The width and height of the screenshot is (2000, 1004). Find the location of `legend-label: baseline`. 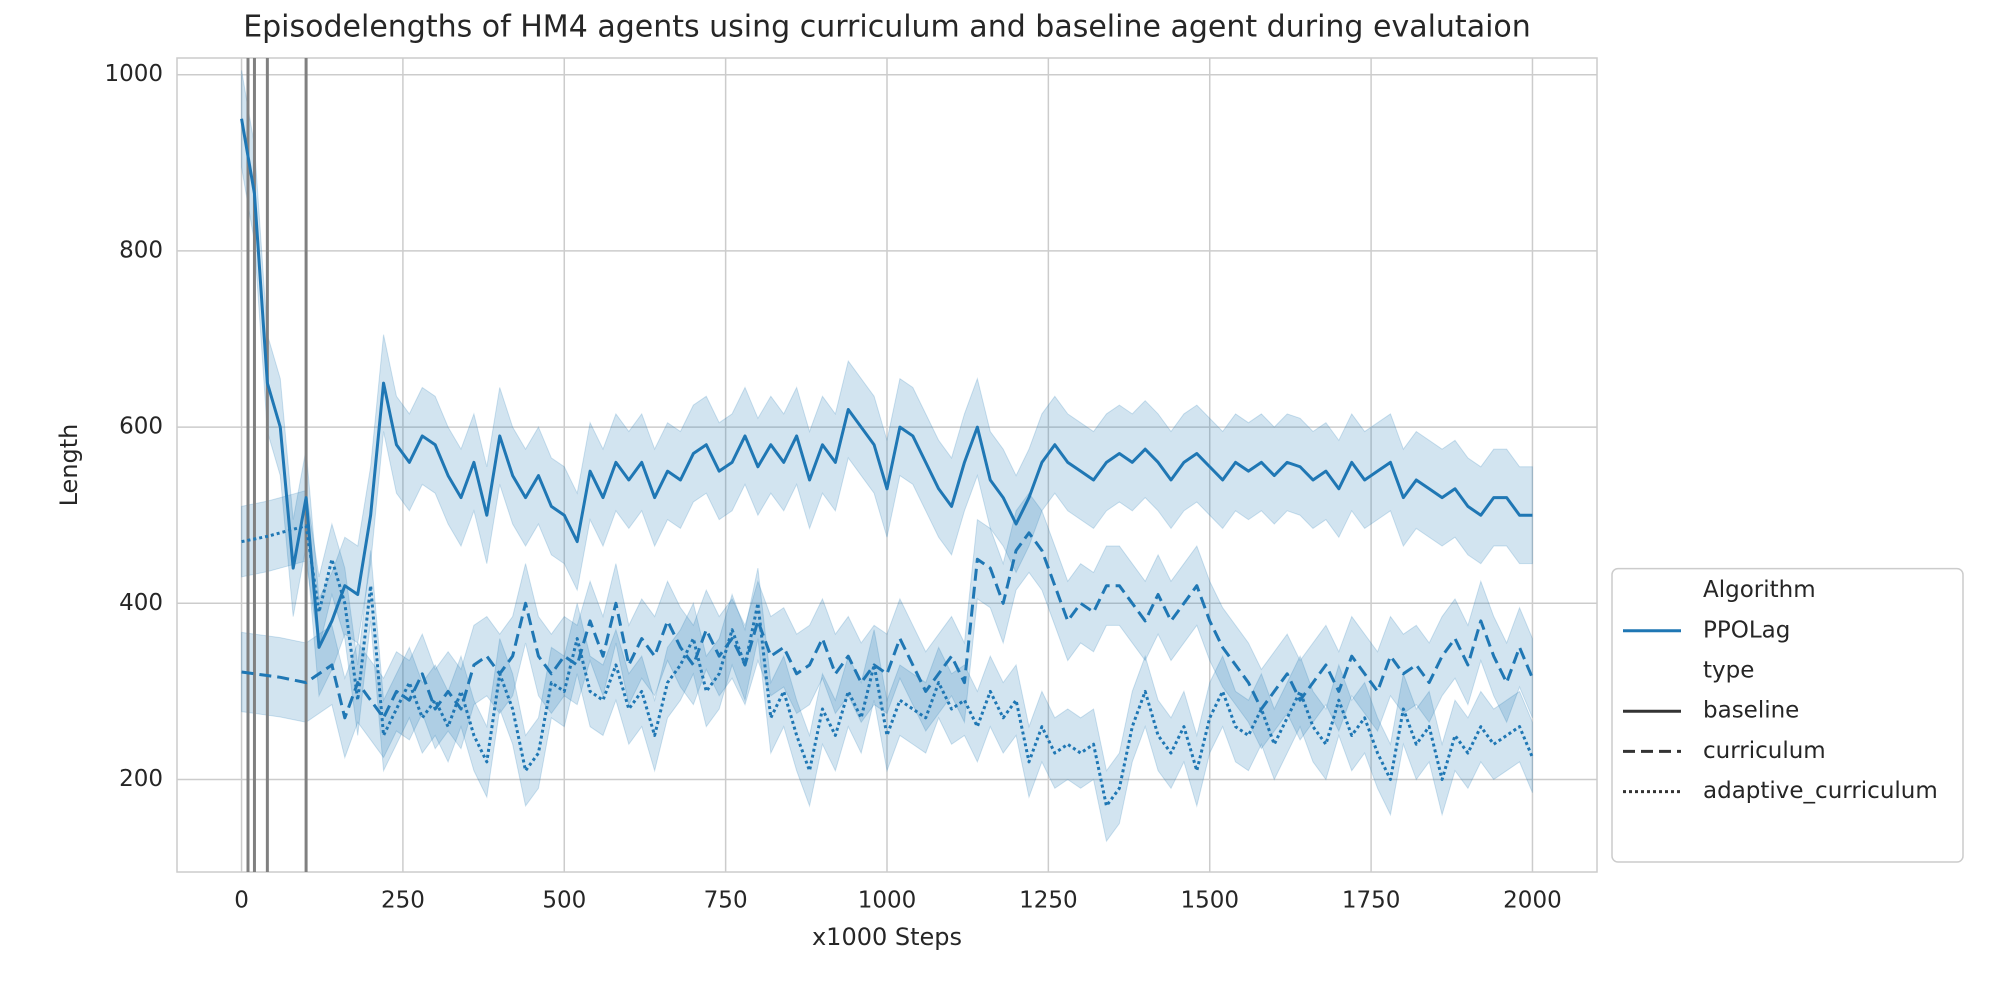

legend-label: baseline is located at coordinates (1751, 711).